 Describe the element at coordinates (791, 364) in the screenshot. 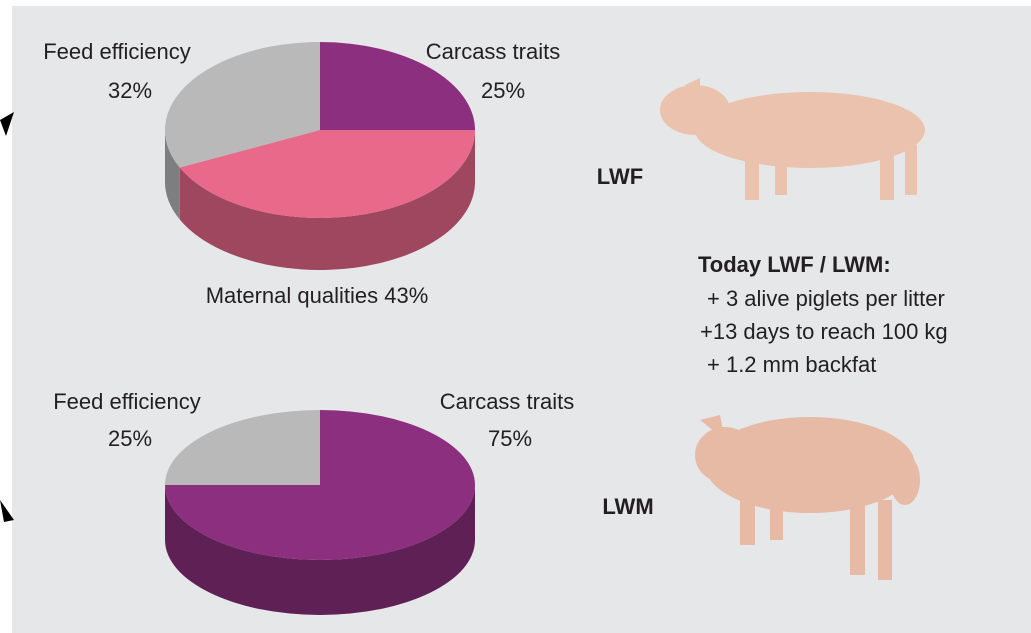

I see `panel-line: + 1.2 mm backfat` at that location.